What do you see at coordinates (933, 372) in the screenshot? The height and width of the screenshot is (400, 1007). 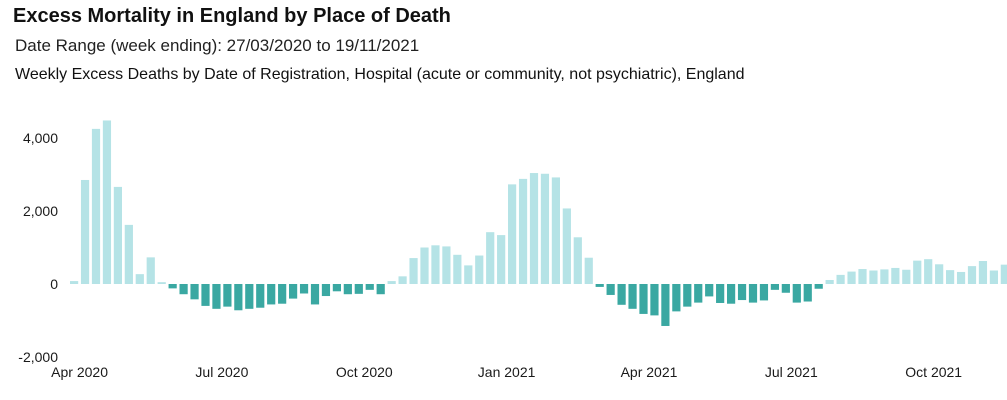 I see `x-tick-label: Oct 2021` at bounding box center [933, 372].